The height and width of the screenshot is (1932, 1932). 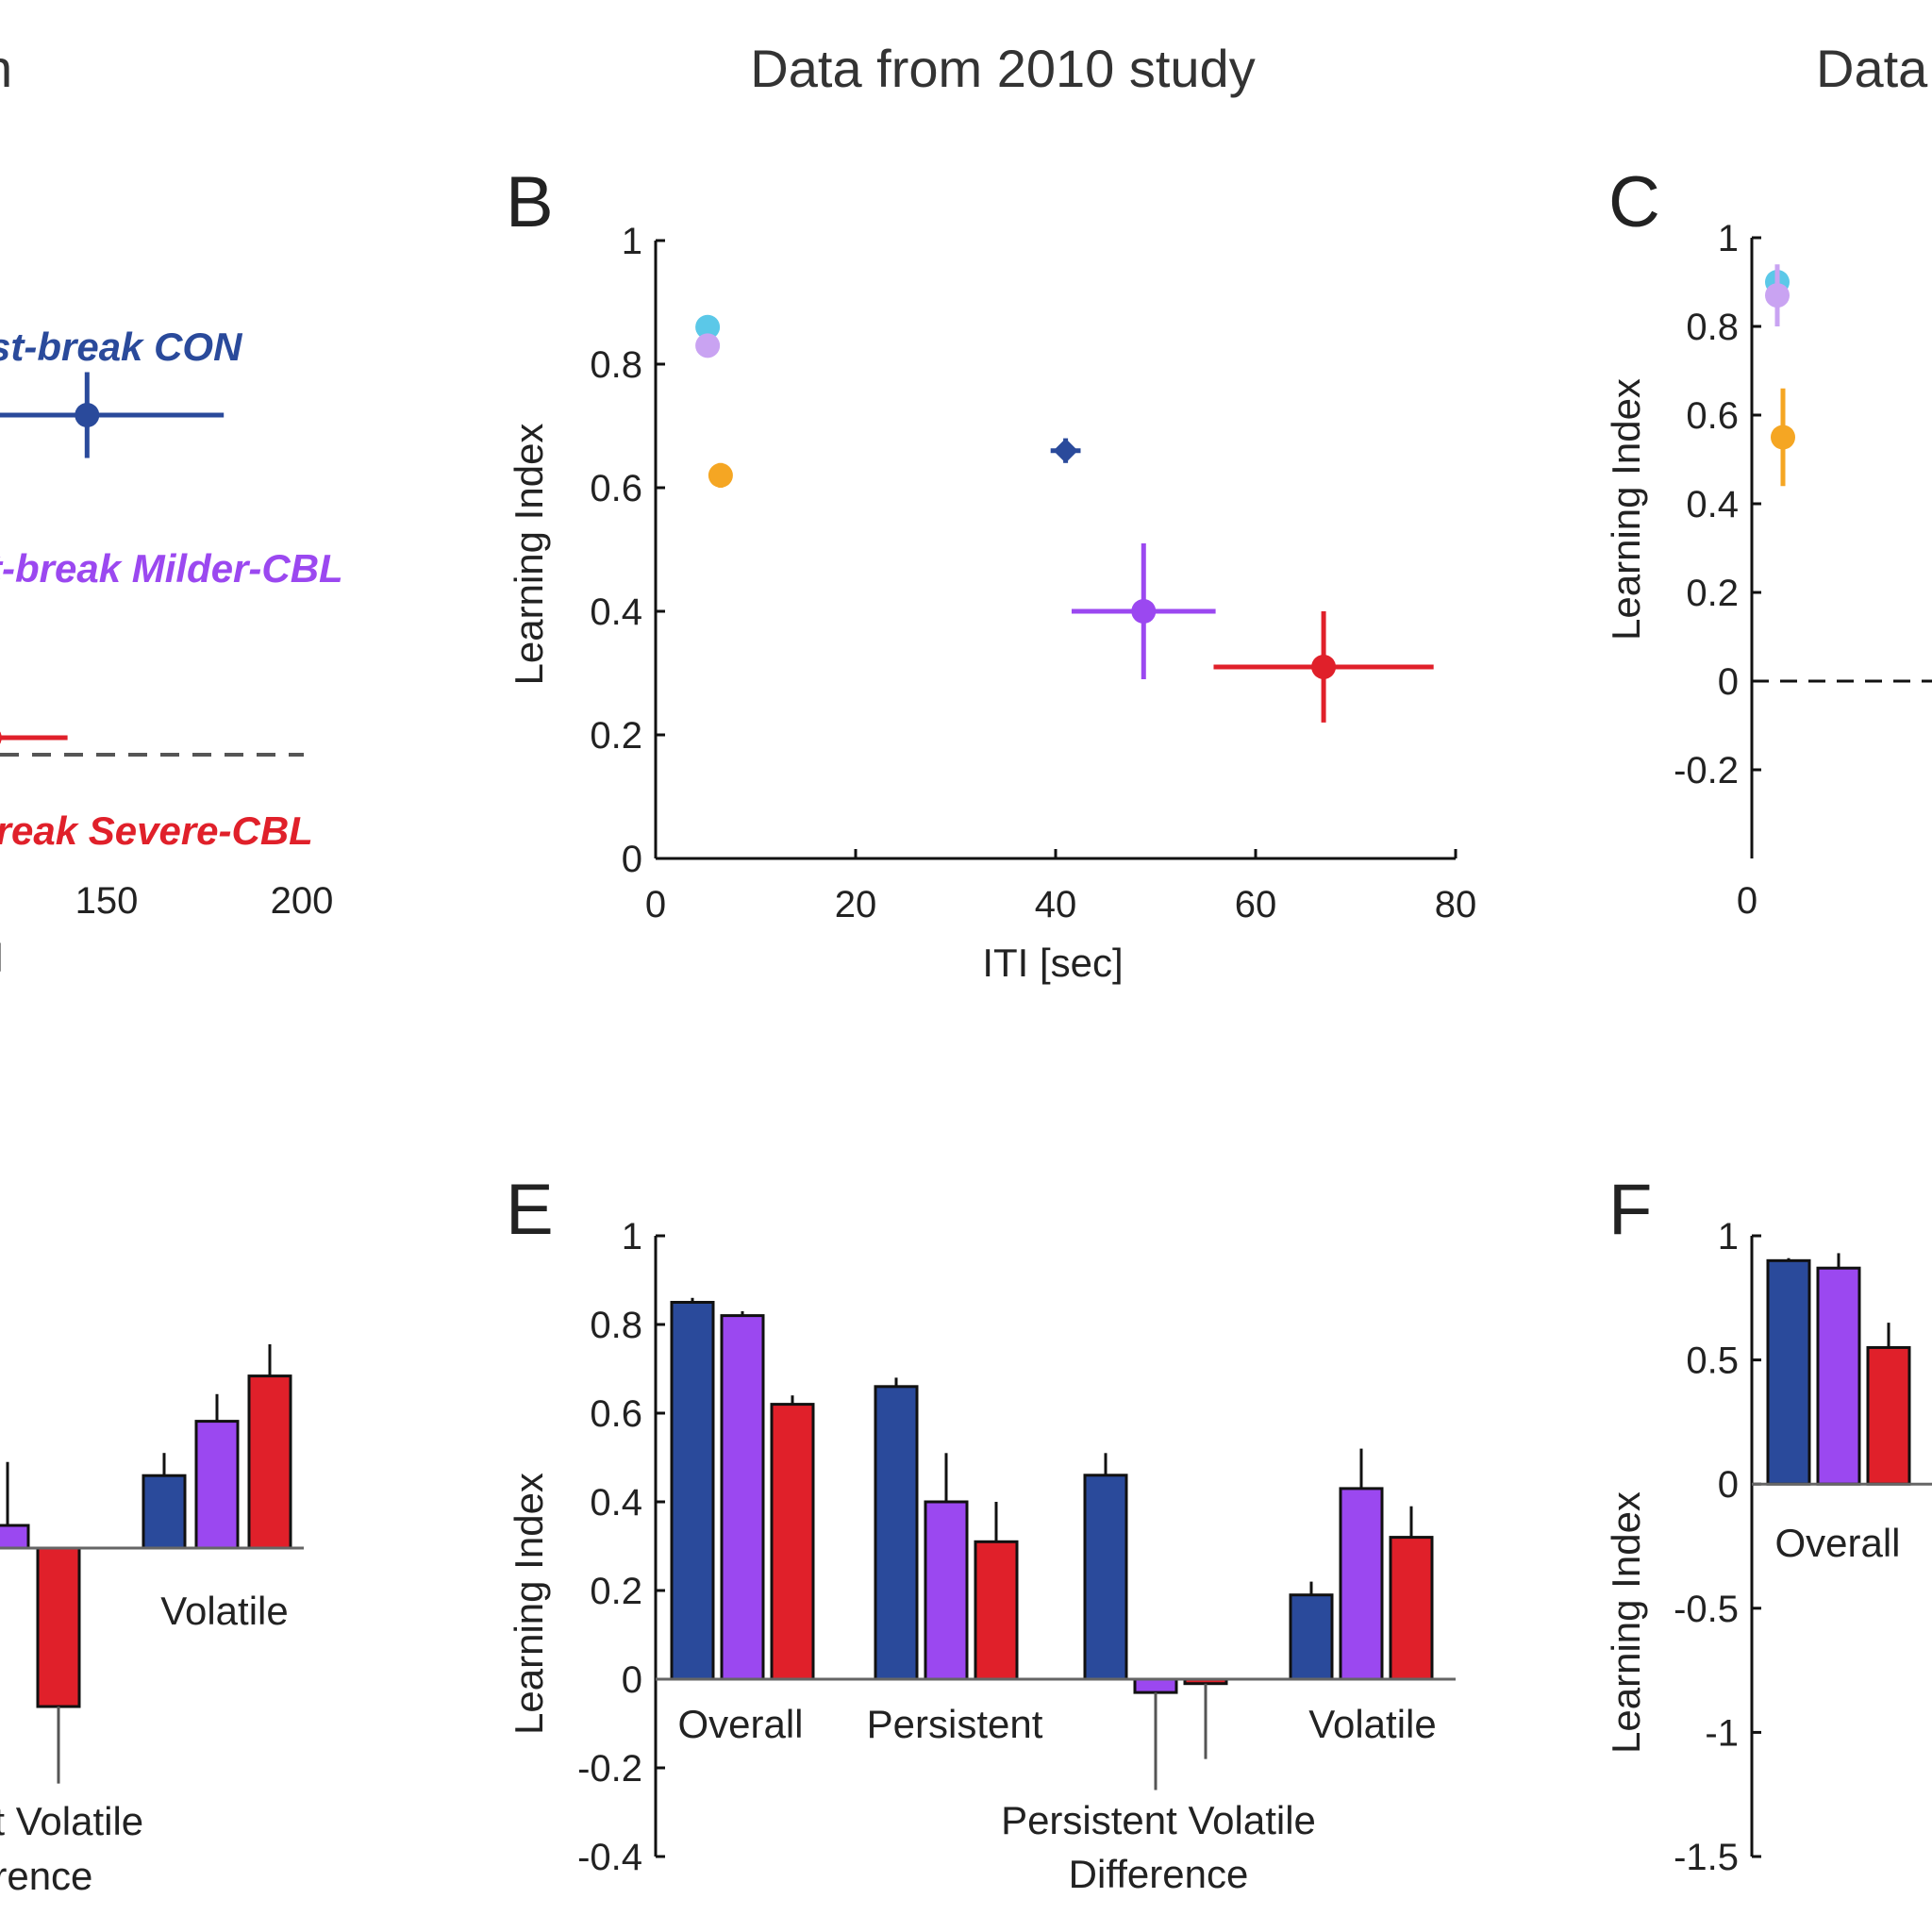 I want to click on panel-label-b: B, so click(x=530, y=202).